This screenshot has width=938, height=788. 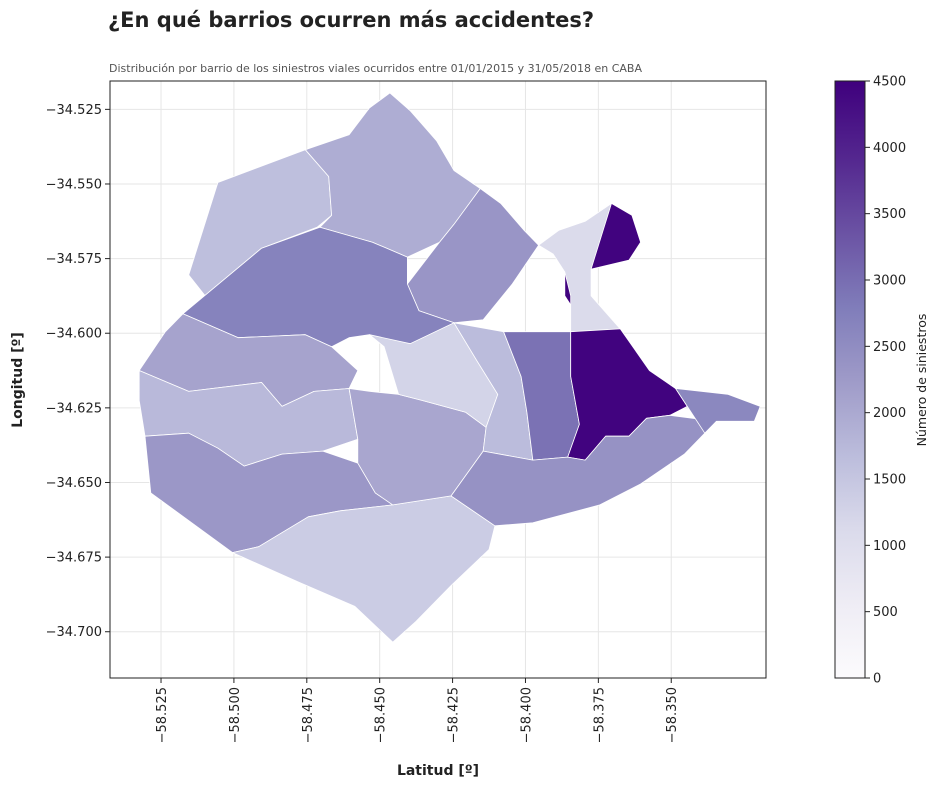 What do you see at coordinates (74, 408) in the screenshot?
I see `y-tick-label: −34.625` at bounding box center [74, 408].